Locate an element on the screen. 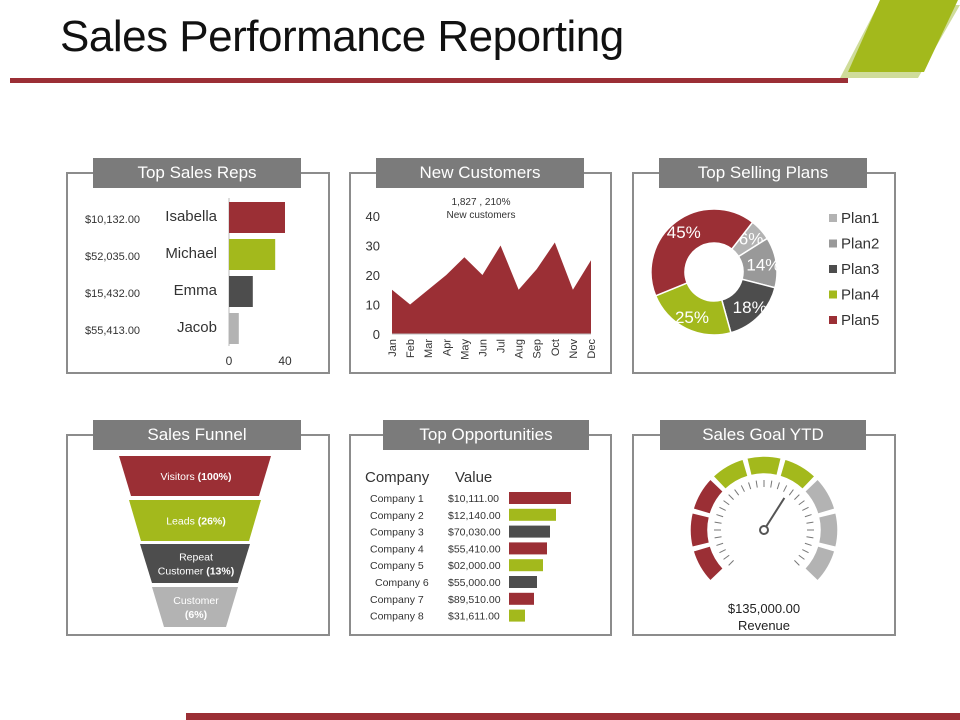 The width and height of the screenshot is (960, 720). plans-value-label: 45% is located at coordinates (684, 232).